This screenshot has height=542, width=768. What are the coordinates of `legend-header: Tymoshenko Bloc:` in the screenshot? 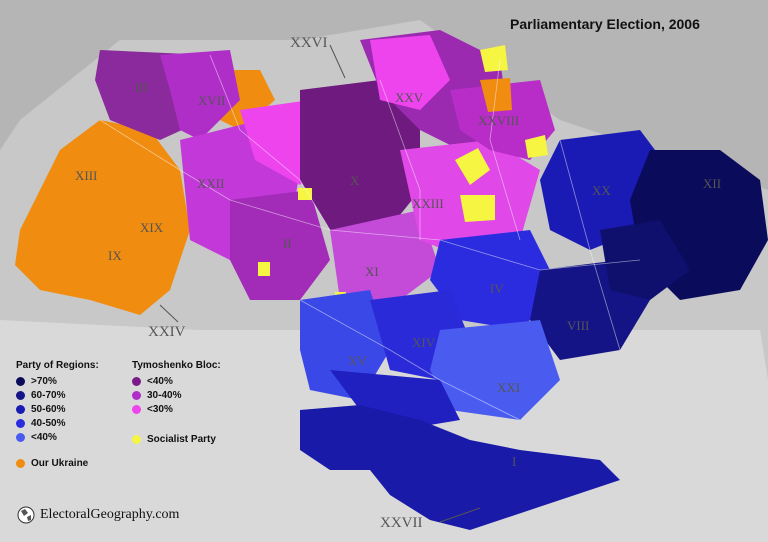 It's located at (176, 365).